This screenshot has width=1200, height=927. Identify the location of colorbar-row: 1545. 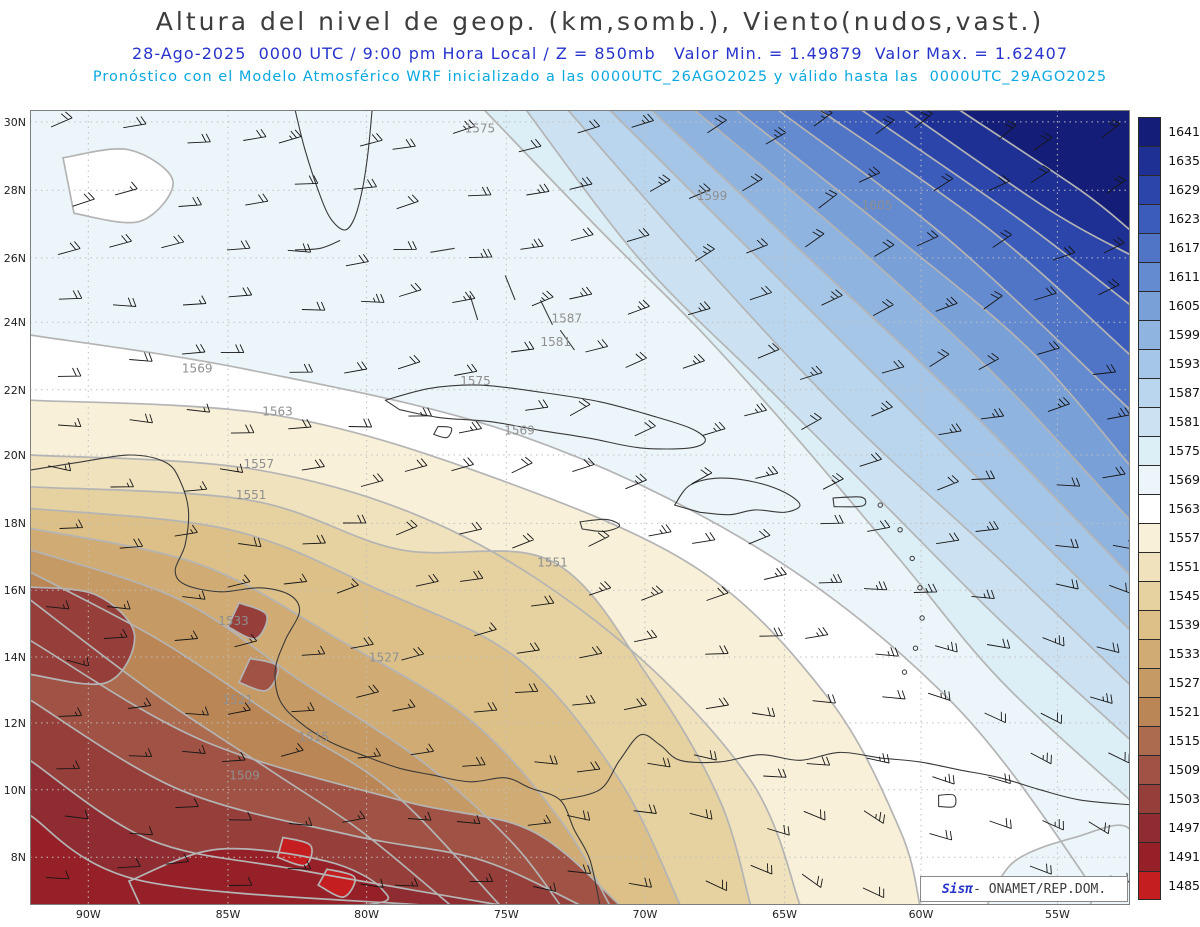
(1169, 595).